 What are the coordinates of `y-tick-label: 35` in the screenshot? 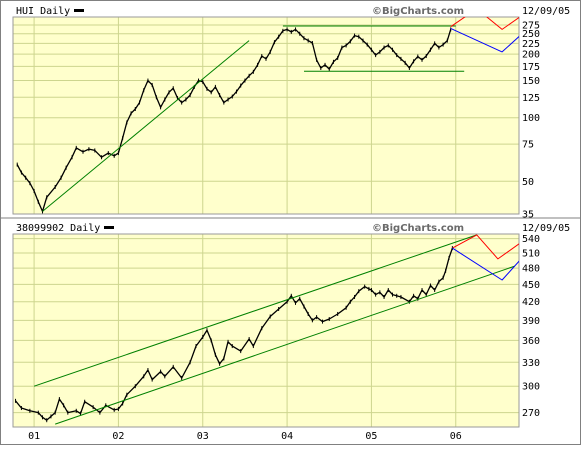 It's located at (528, 215).